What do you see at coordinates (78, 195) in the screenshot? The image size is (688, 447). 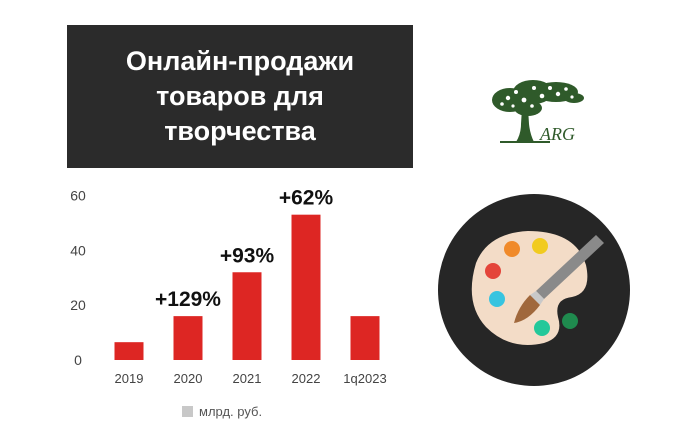 I see `y-tick-label: 60` at bounding box center [78, 195].